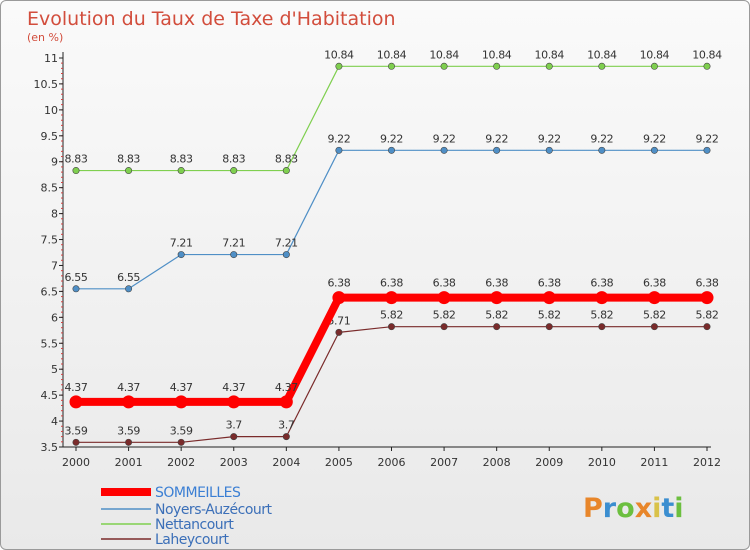  Describe the element at coordinates (50, 395) in the screenshot. I see `y-tick-label: 4.5` at that location.